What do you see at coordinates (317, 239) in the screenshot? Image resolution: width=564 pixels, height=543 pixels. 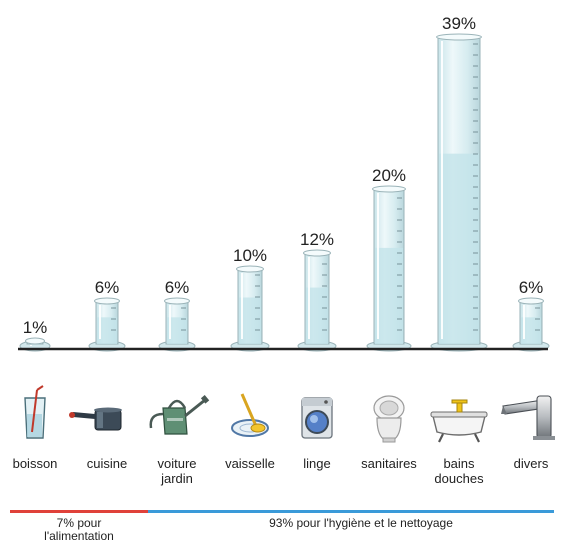 I see `value-label: 12%` at bounding box center [317, 239].